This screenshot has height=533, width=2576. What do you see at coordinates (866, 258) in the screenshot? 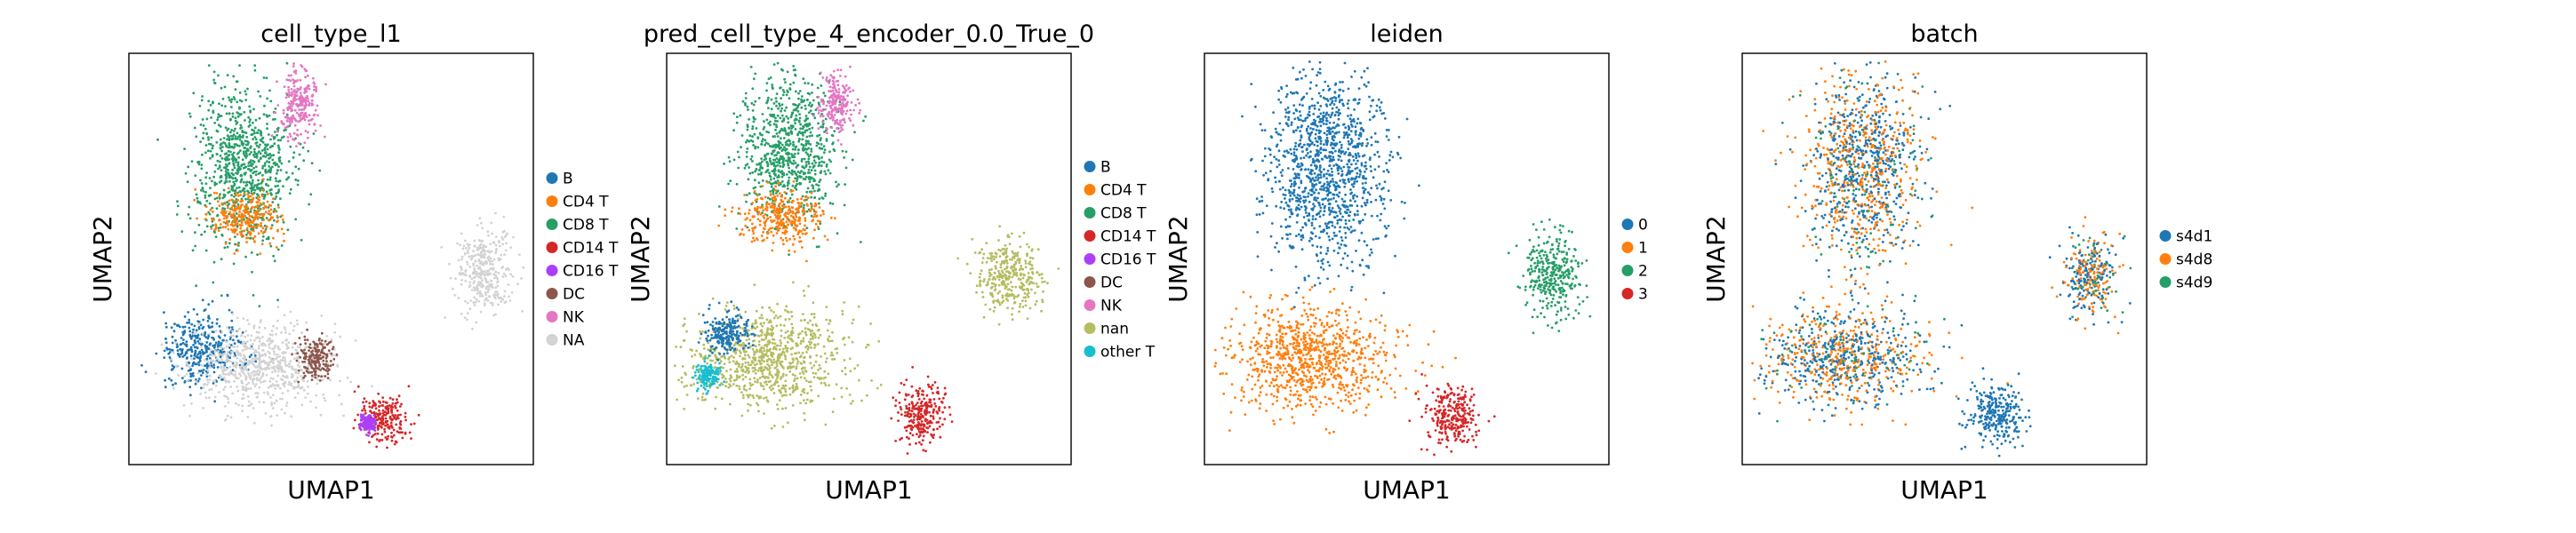
I see `scatter-points` at bounding box center [866, 258].